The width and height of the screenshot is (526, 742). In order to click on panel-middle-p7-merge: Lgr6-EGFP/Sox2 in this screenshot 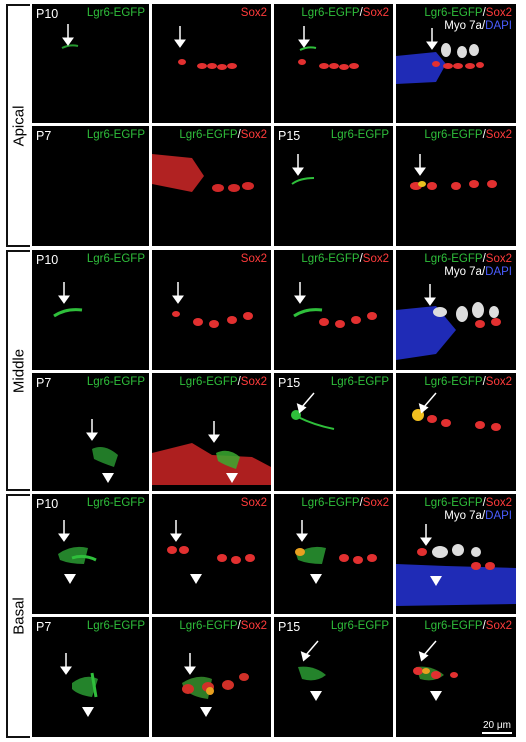, I will do `click(211, 432)`.